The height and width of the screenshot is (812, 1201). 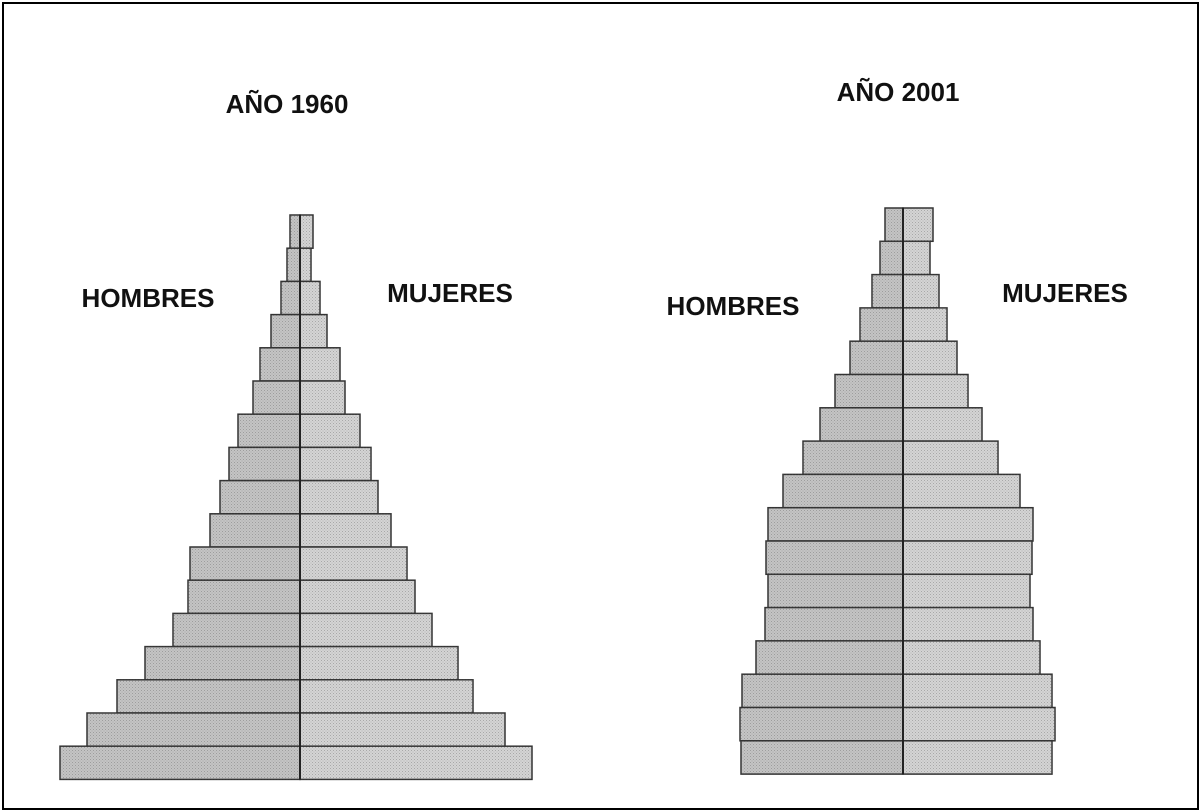 What do you see at coordinates (287, 104) in the screenshot?
I see `chart-title: AÑO 1960` at bounding box center [287, 104].